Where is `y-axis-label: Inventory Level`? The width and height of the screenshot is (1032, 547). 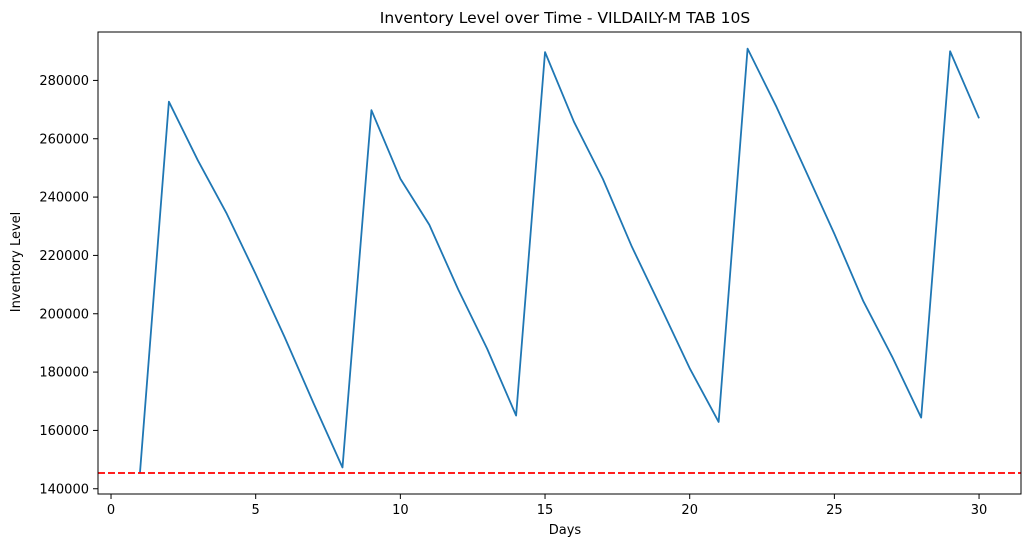 y-axis-label: Inventory Level is located at coordinates (16, 262).